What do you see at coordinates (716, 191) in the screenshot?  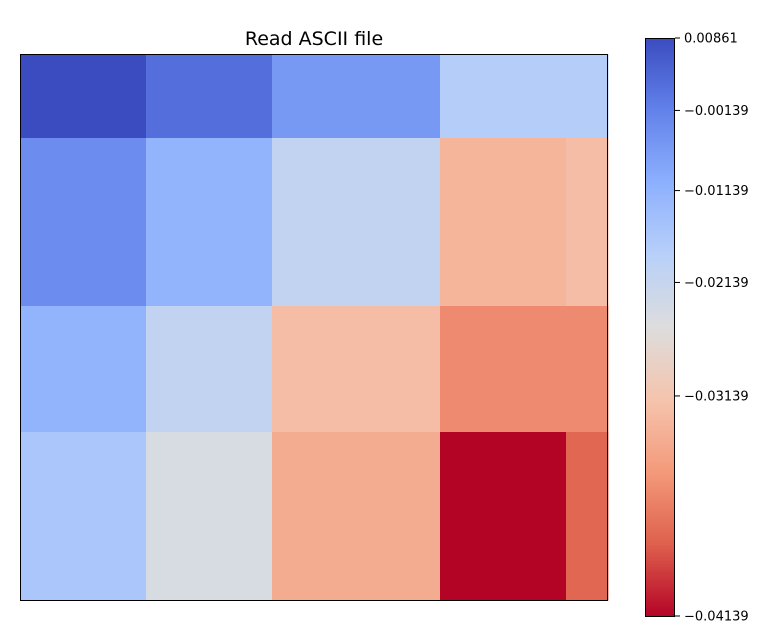 I see `colorbar-tick-label: −0.01139` at bounding box center [716, 191].